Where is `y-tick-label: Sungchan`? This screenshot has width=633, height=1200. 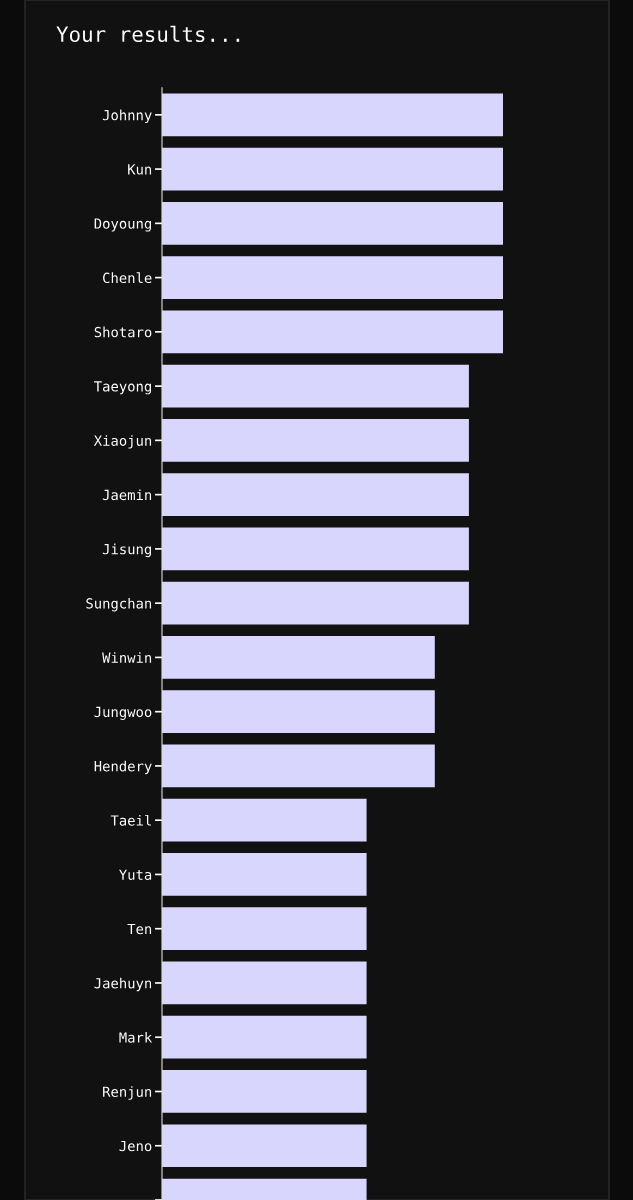
y-tick-label: Sungchan is located at coordinates (119, 604).